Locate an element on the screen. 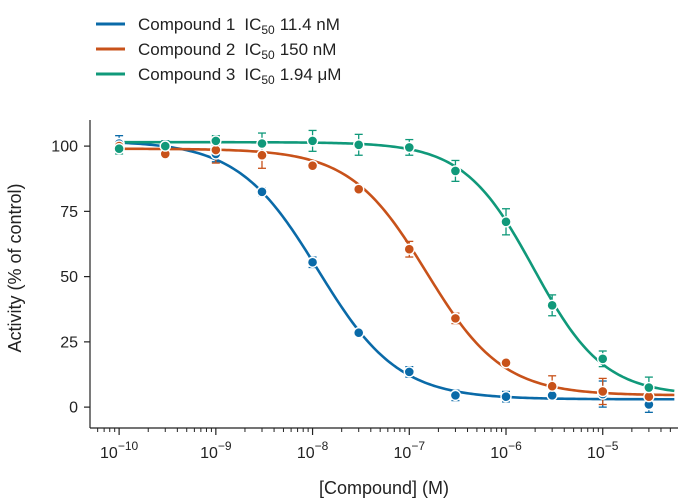  x-tick-exponent: −10 is located at coordinates (128, 446).